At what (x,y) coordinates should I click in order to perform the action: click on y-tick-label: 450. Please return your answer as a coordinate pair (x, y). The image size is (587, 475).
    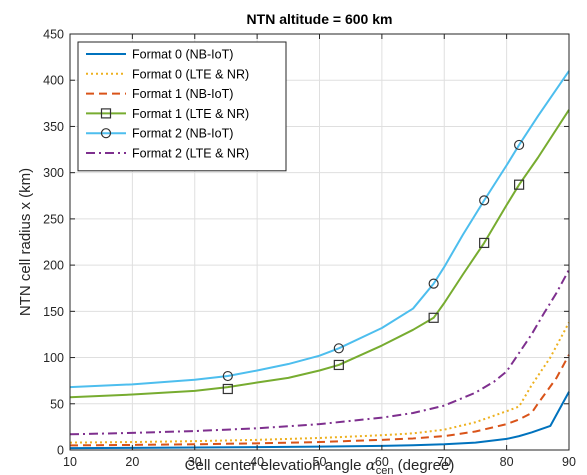
    Looking at the image, I should click on (53, 35).